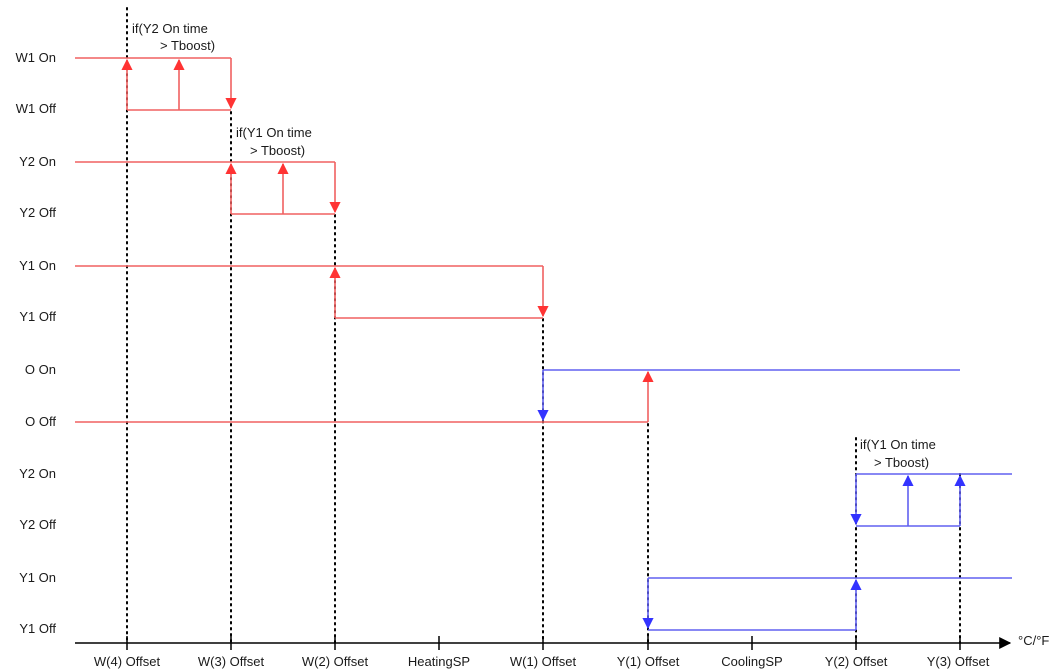 The width and height of the screenshot is (1063, 670). What do you see at coordinates (37, 577) in the screenshot?
I see `y-label-y1-on-cool: Y1 On` at bounding box center [37, 577].